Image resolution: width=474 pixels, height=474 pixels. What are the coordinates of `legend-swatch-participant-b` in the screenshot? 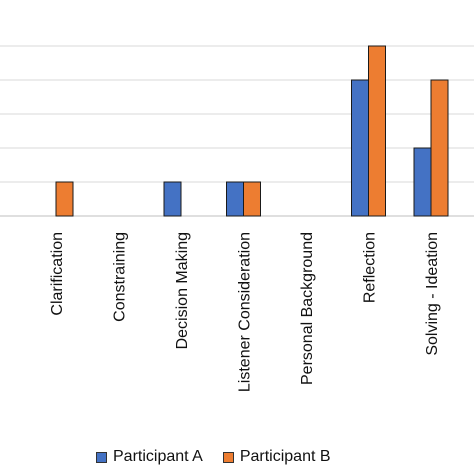 It's located at (228, 457).